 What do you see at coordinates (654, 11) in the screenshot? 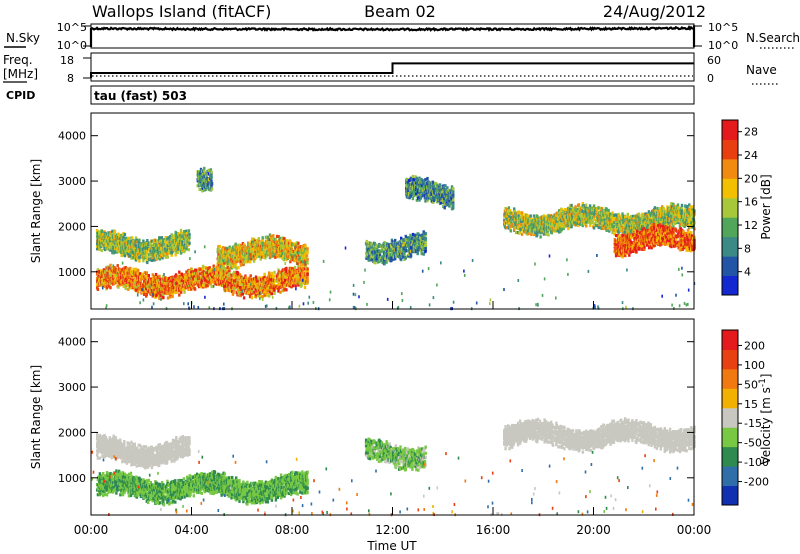
I see `date-title: 24/Aug/2012` at bounding box center [654, 11].